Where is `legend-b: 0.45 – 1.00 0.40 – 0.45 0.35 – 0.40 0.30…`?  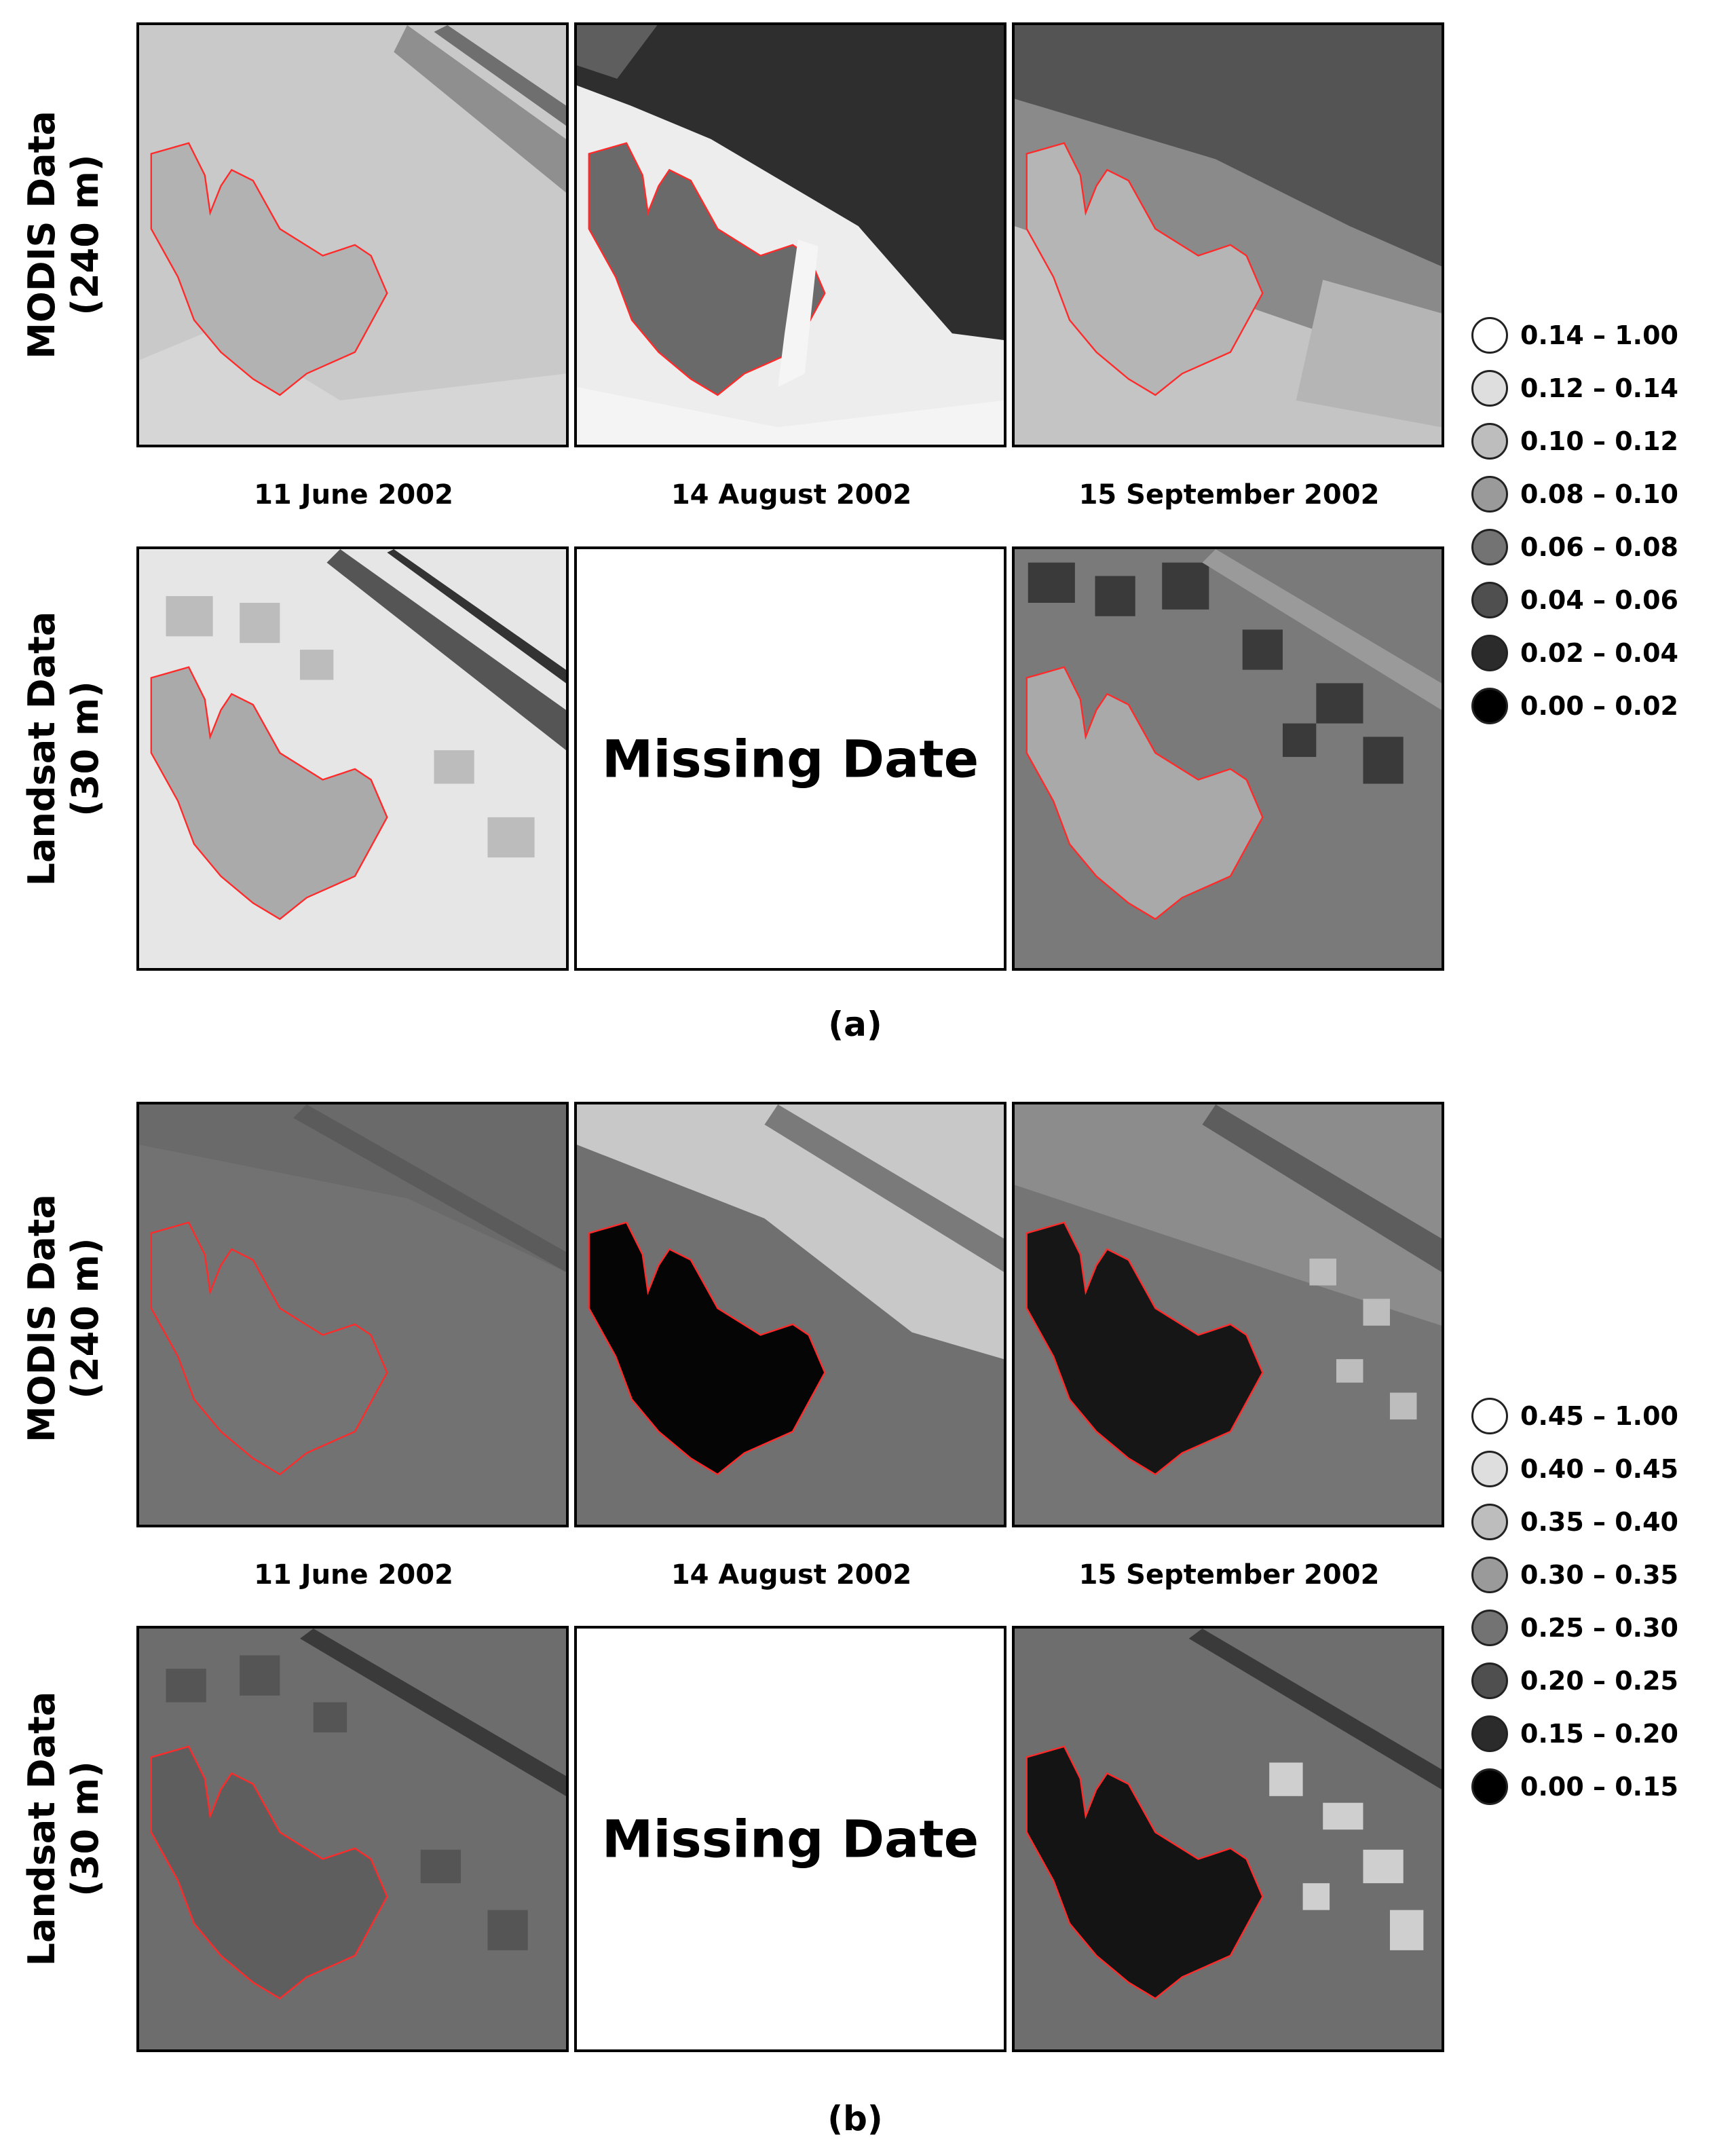
legend-b: 0.45 – 1.00 0.40 – 0.45 0.35 – 0.40 0.30… is located at coordinates (1574, 1601).